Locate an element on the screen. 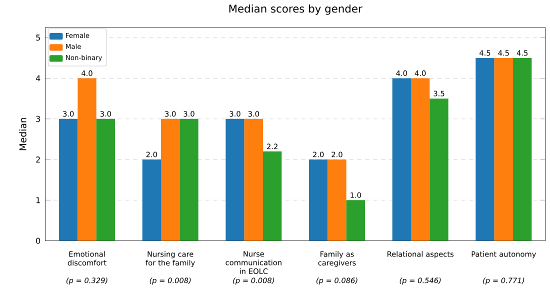 The height and width of the screenshot is (294, 550). y-axis-title: Median is located at coordinates (22, 134).